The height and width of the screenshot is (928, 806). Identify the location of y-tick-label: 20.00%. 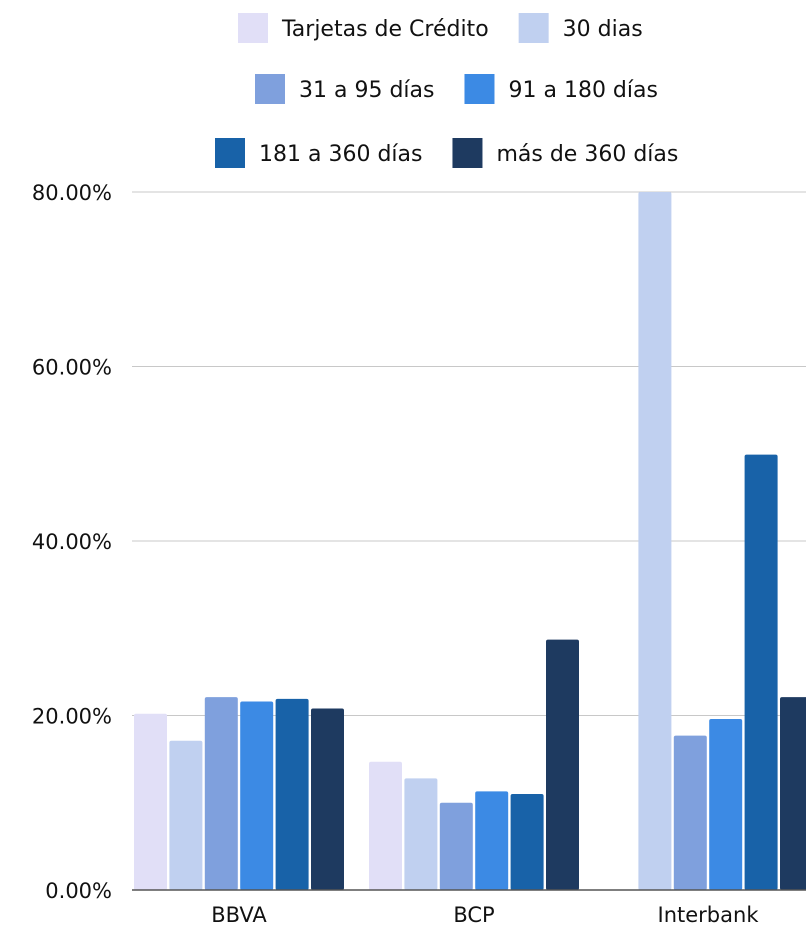
(72, 717).